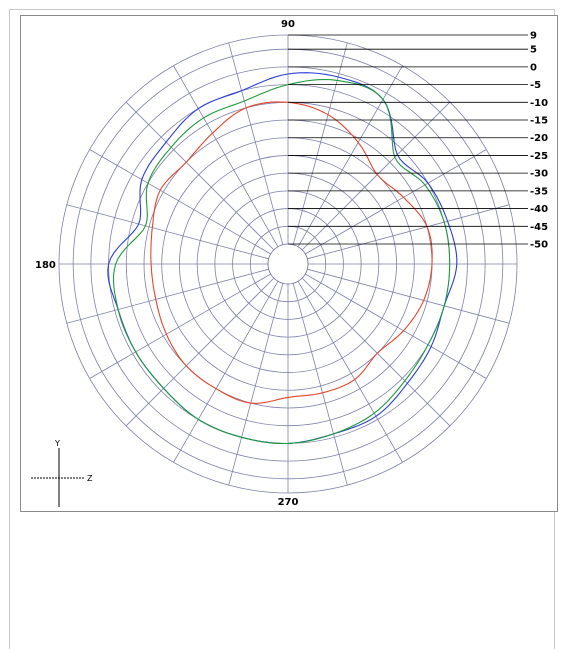 This screenshot has width=565, height=649. Describe the element at coordinates (539, 121) in the screenshot. I see `radial-tick-label: -15` at that location.